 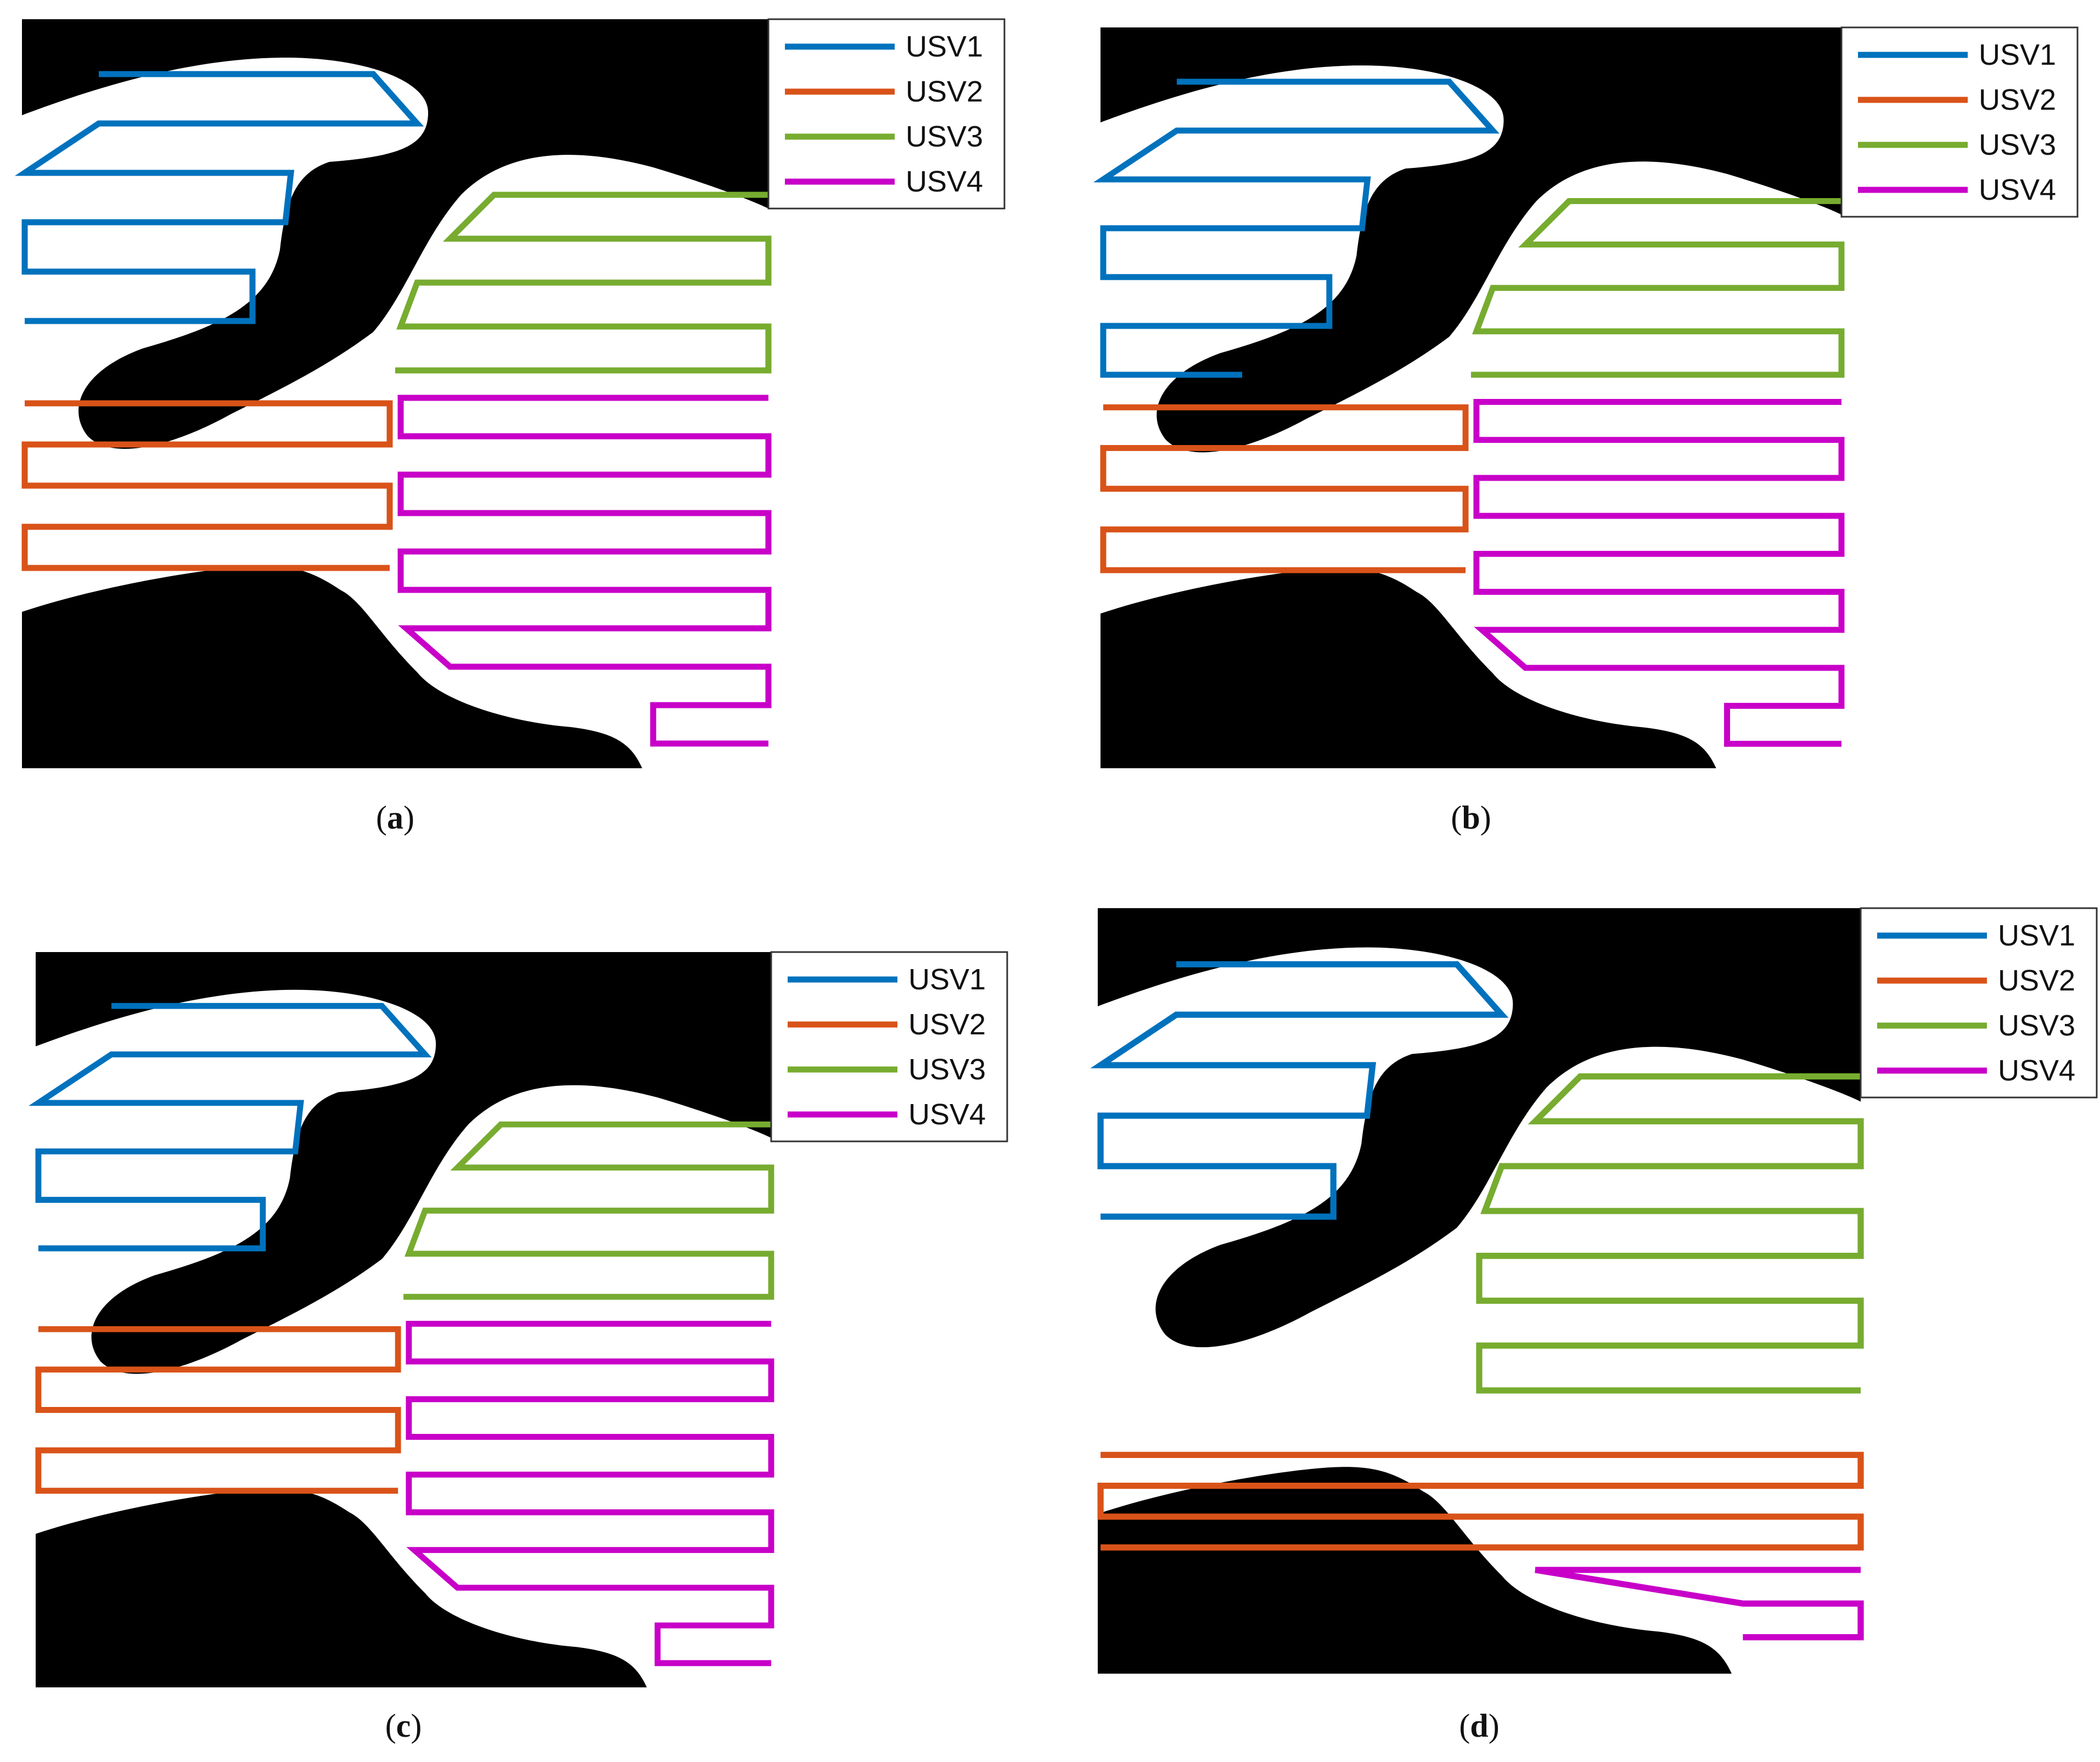 I want to click on map-area, so click(x=401, y=1320).